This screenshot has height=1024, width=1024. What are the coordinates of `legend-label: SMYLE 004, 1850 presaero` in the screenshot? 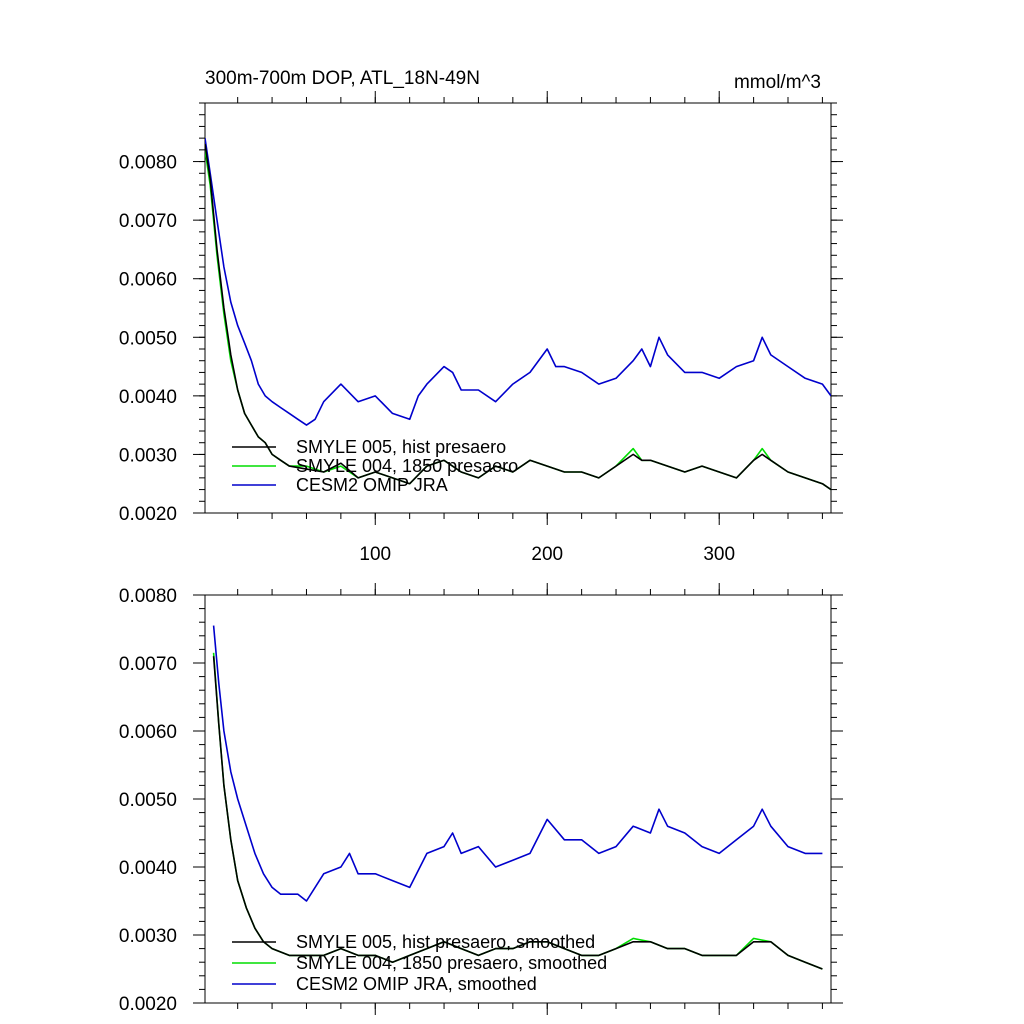 It's located at (407, 466).